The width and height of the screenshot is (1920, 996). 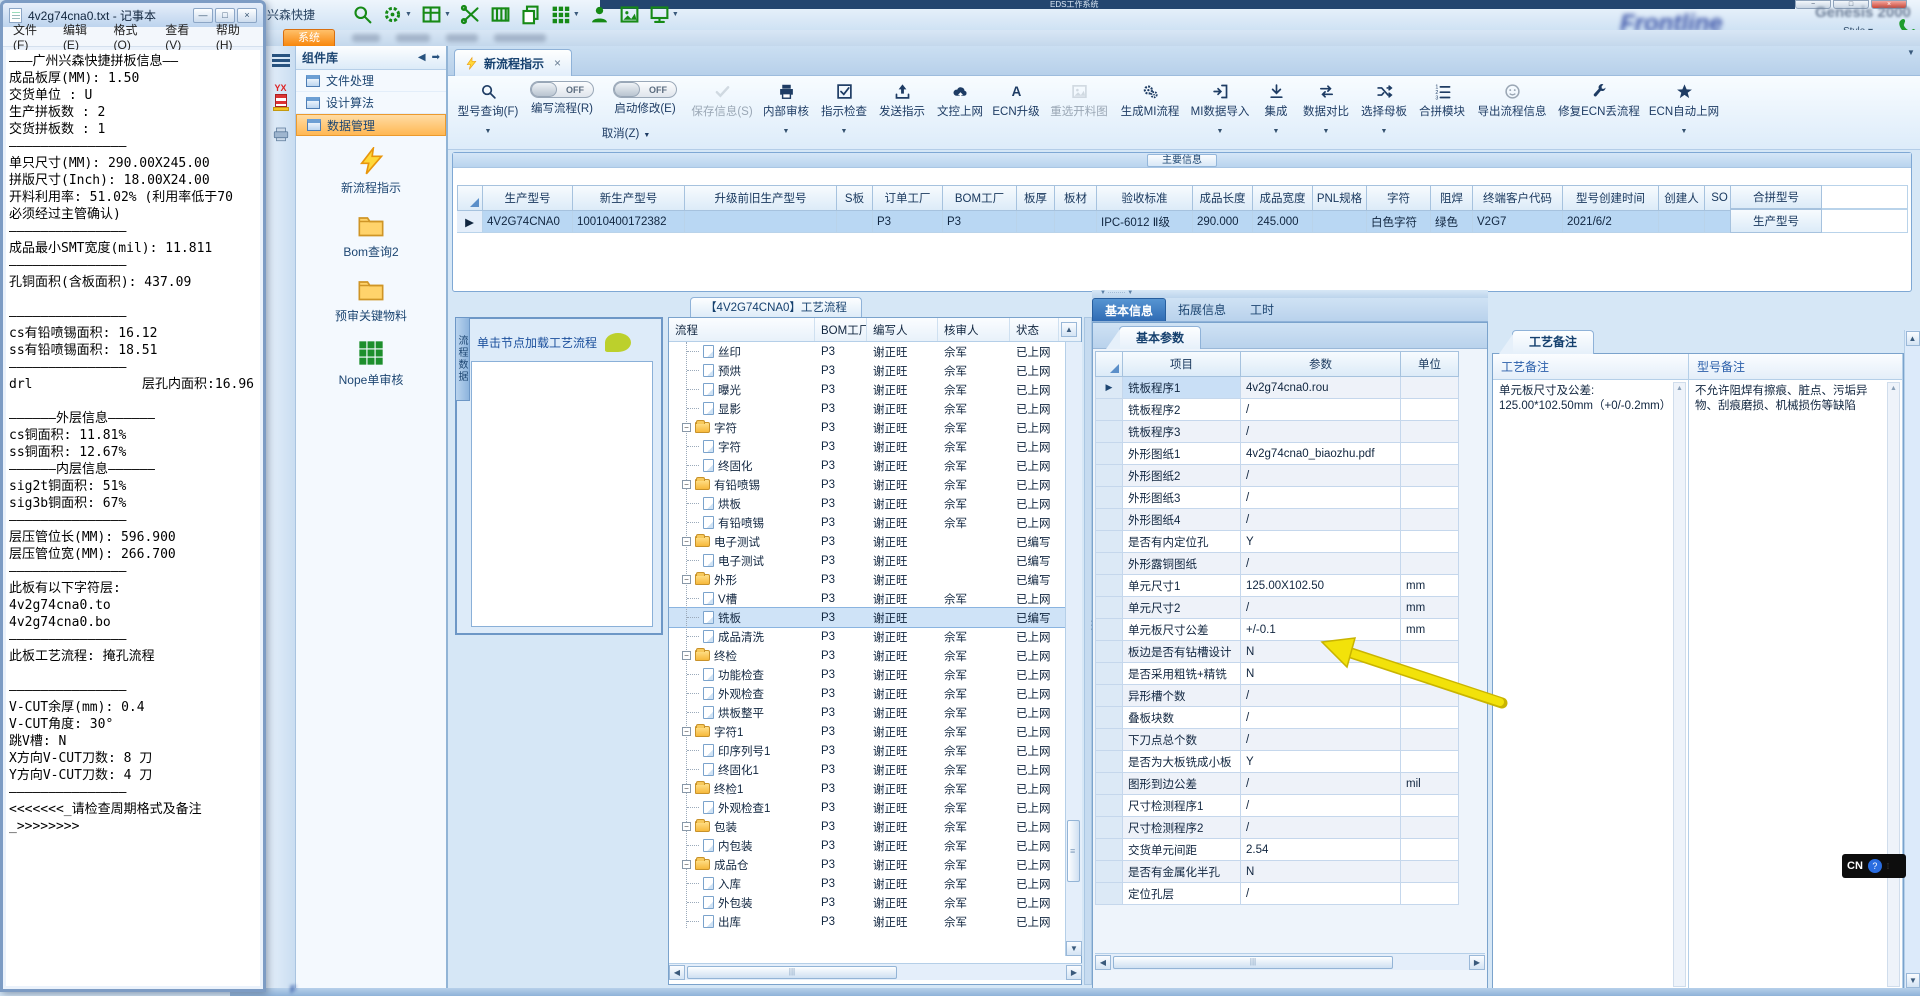 I want to click on tree-row-成品清洗: 成品清洗 P3 谢正旺 佘军 已上网, so click(x=867, y=636).